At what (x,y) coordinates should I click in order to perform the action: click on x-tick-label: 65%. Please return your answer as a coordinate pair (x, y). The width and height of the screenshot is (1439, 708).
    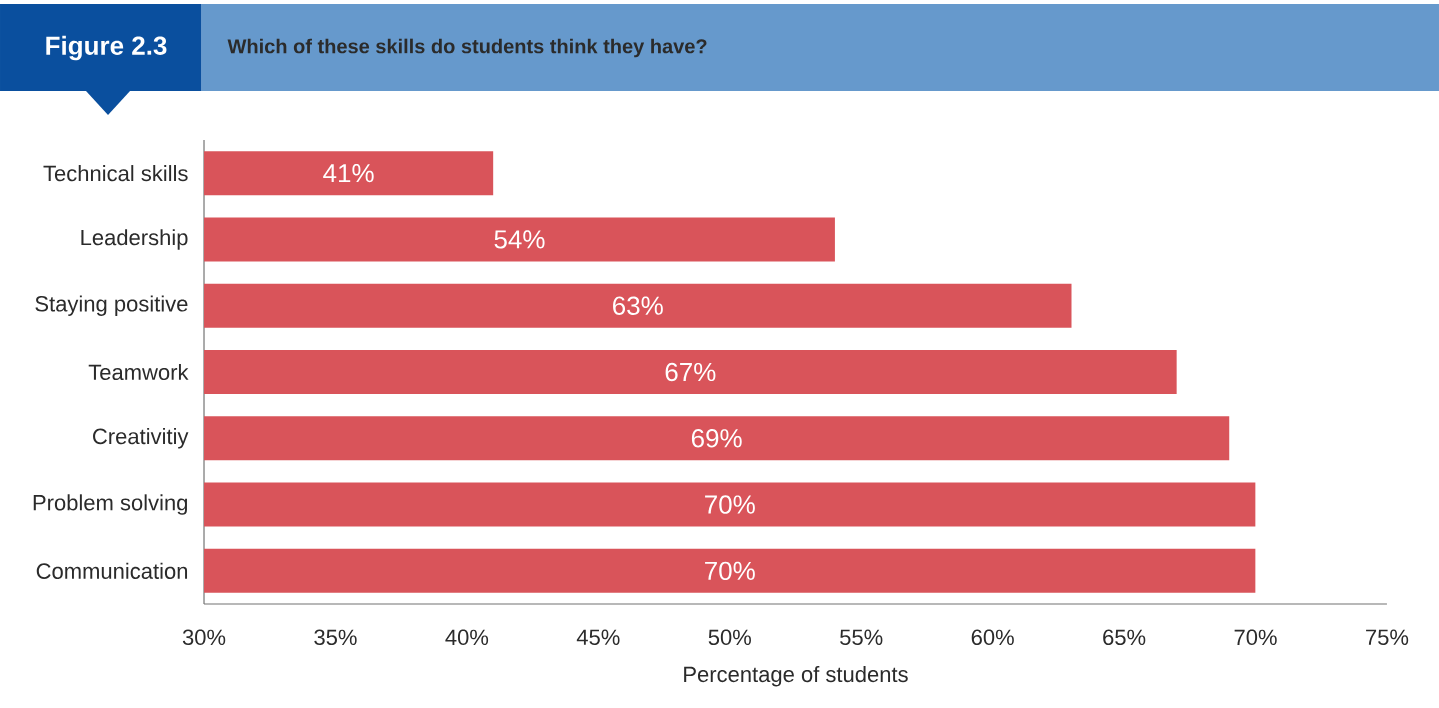
    Looking at the image, I should click on (1124, 637).